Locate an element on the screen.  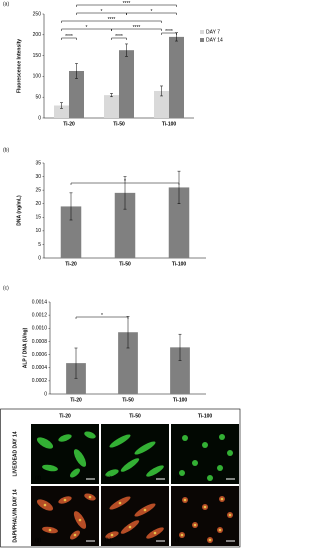
y-tick-label: 150 is located at coordinates (37, 56).